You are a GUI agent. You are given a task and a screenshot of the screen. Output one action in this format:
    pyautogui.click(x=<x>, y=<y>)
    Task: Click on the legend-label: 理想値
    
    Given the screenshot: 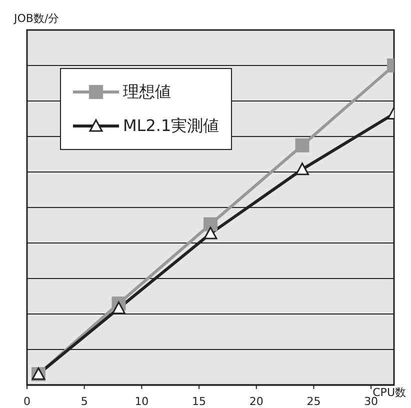 What is the action you would take?
    pyautogui.click(x=147, y=92)
    